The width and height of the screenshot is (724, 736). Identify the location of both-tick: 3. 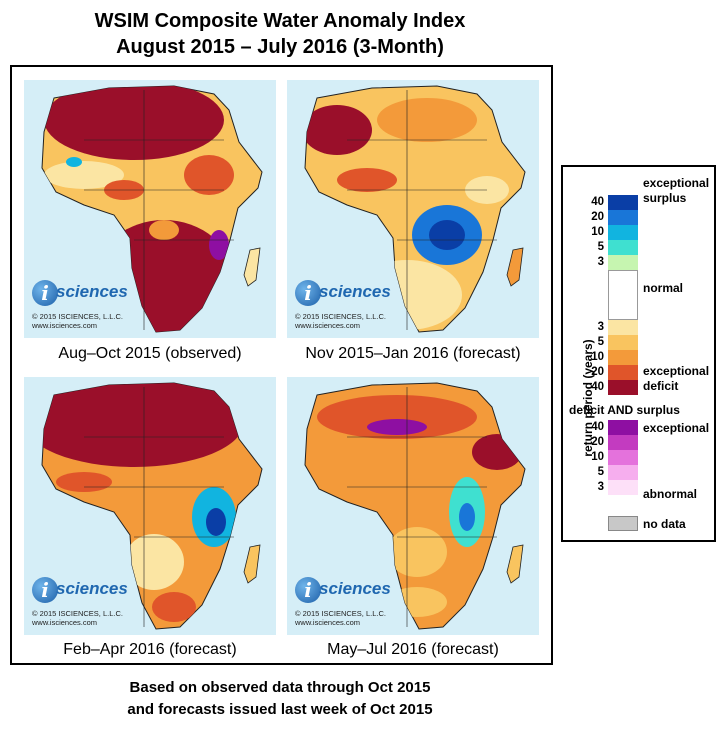
(600, 487).